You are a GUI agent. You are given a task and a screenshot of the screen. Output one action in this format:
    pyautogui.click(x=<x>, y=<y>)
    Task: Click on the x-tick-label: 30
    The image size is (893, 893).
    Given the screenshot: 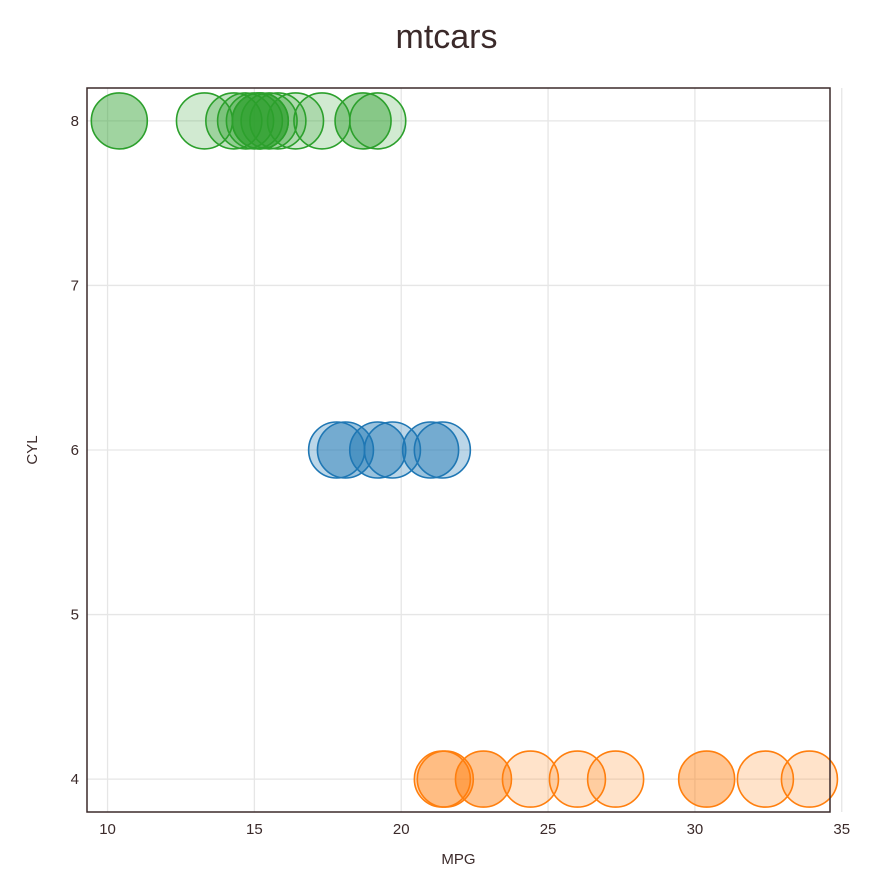 What is the action you would take?
    pyautogui.click(x=695, y=829)
    